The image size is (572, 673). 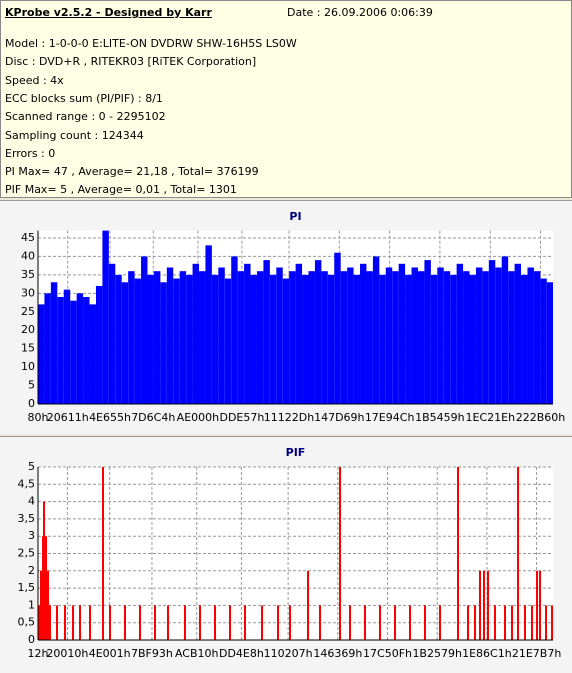 What do you see at coordinates (84, 98) in the screenshot?
I see `info-line: ECC blocks sum (PI/PIF) : 8/1` at bounding box center [84, 98].